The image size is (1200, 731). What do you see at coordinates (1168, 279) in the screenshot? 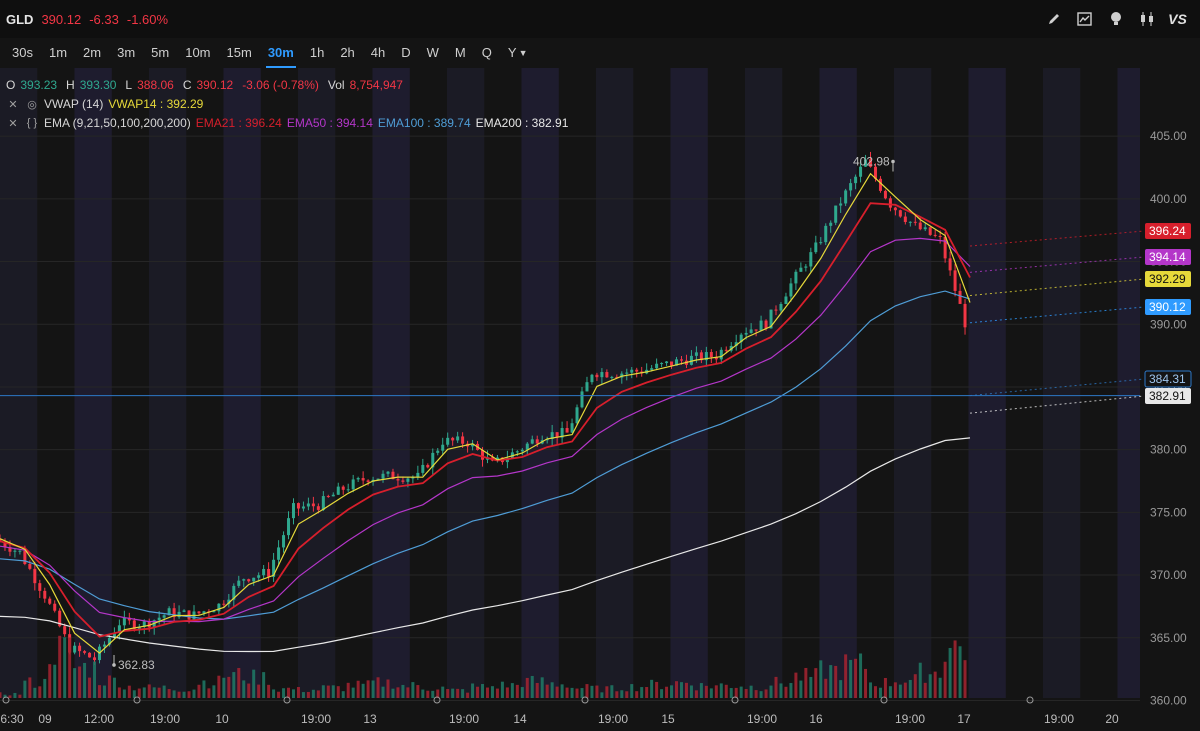
I see `price-marker` at bounding box center [1168, 279].